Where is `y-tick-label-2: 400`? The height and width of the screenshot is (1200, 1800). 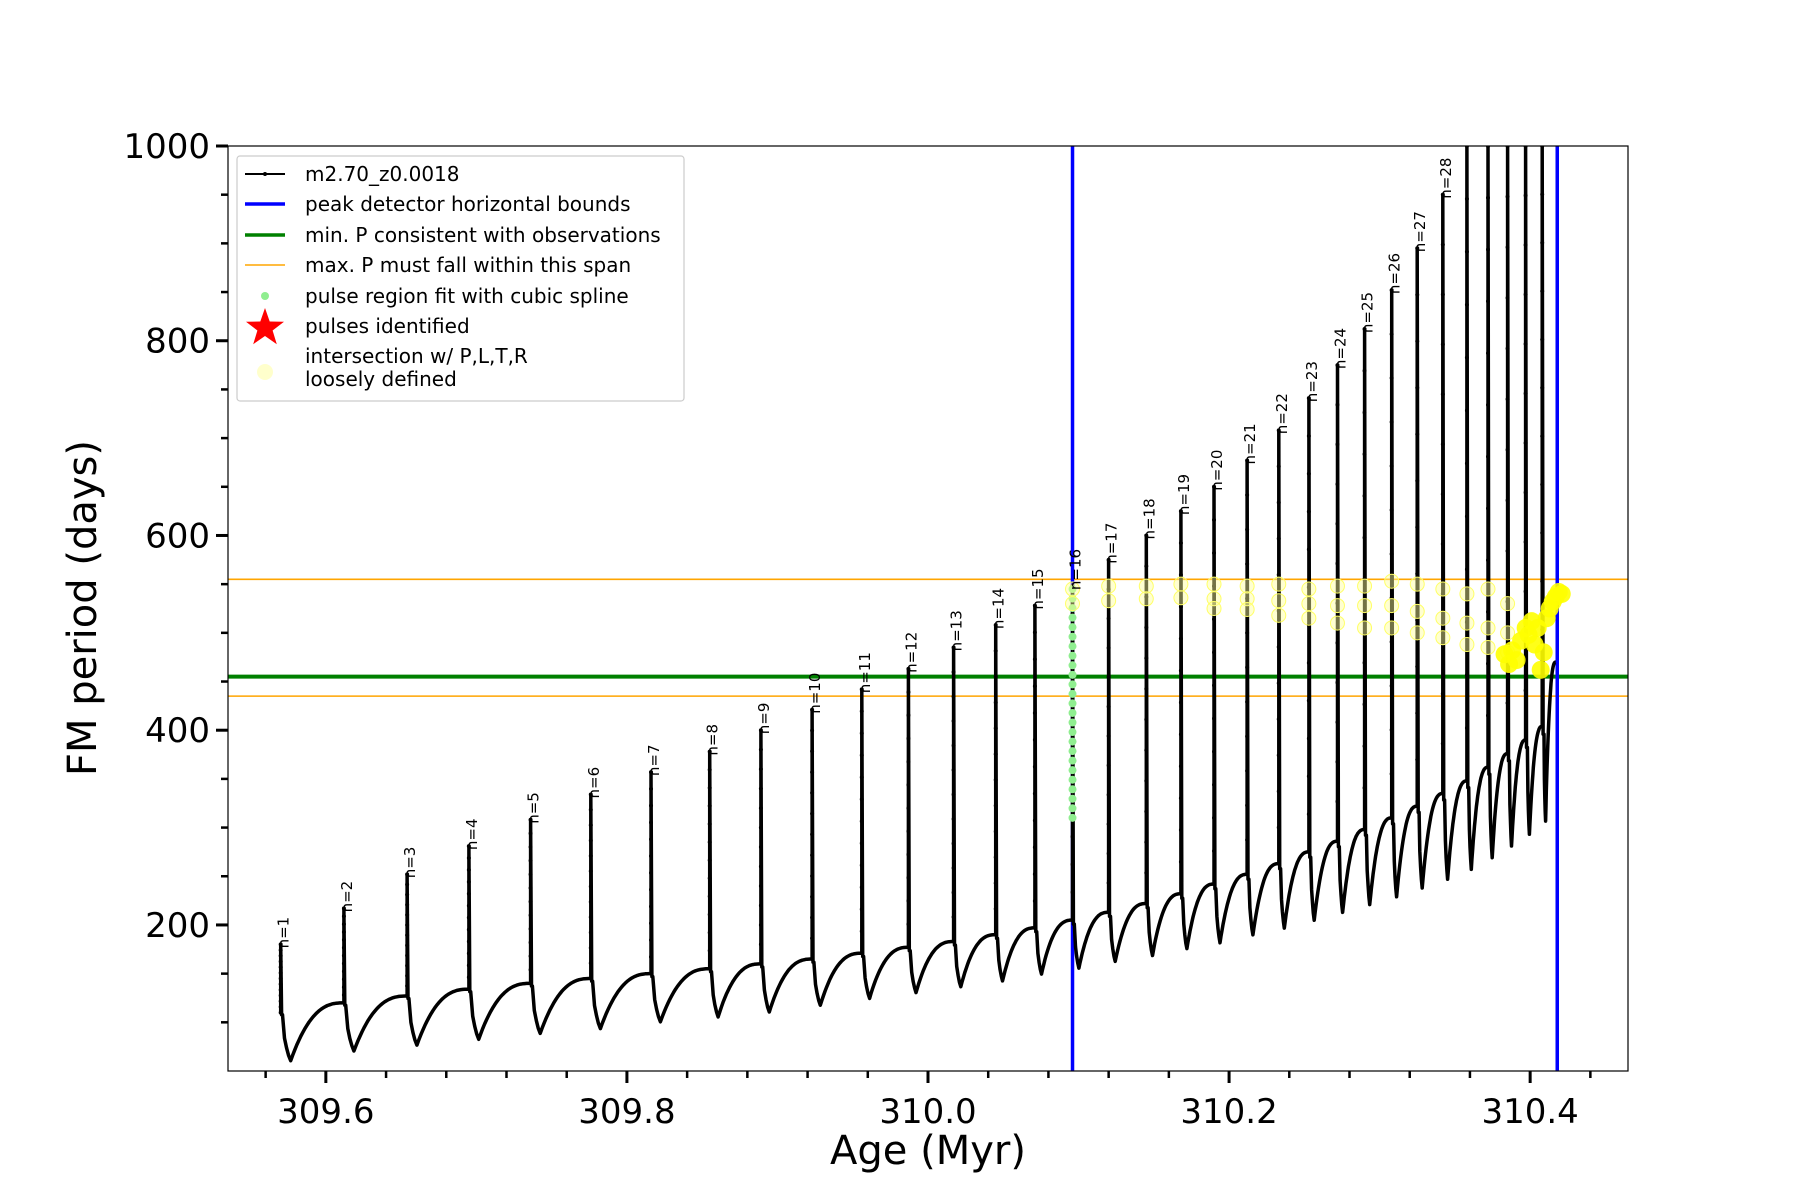
y-tick-label-2: 400 is located at coordinates (177, 731).